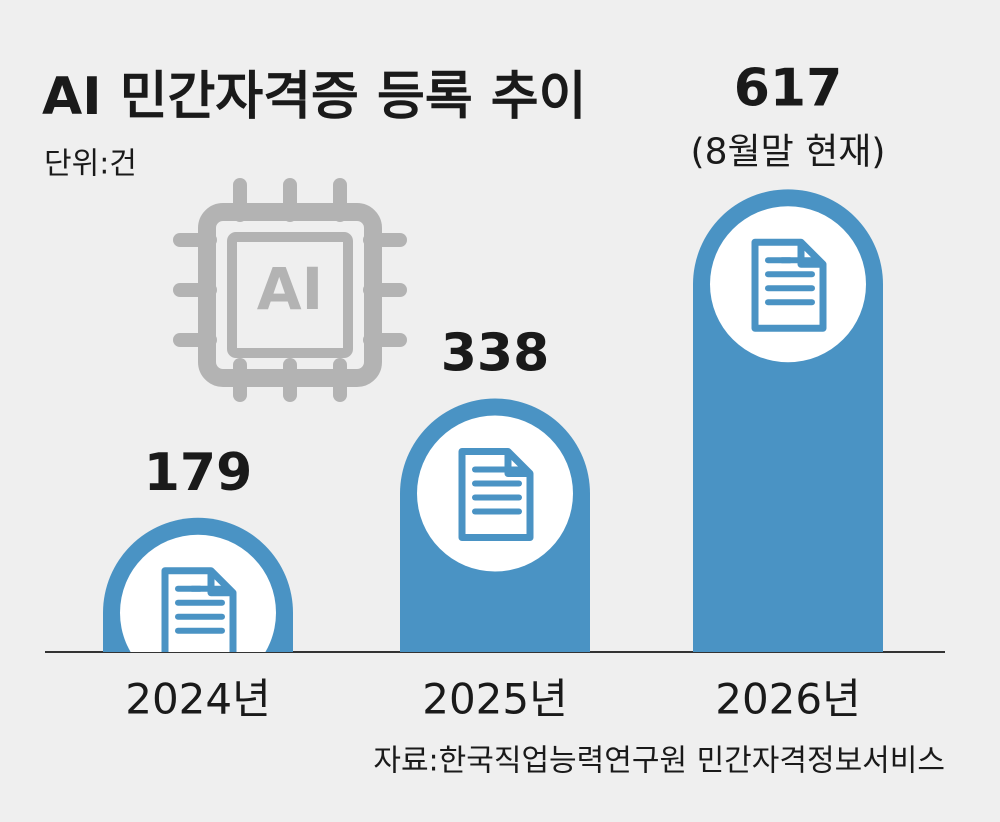  What do you see at coordinates (788, 699) in the screenshot?
I see `x-tick-label: 2026년` at bounding box center [788, 699].